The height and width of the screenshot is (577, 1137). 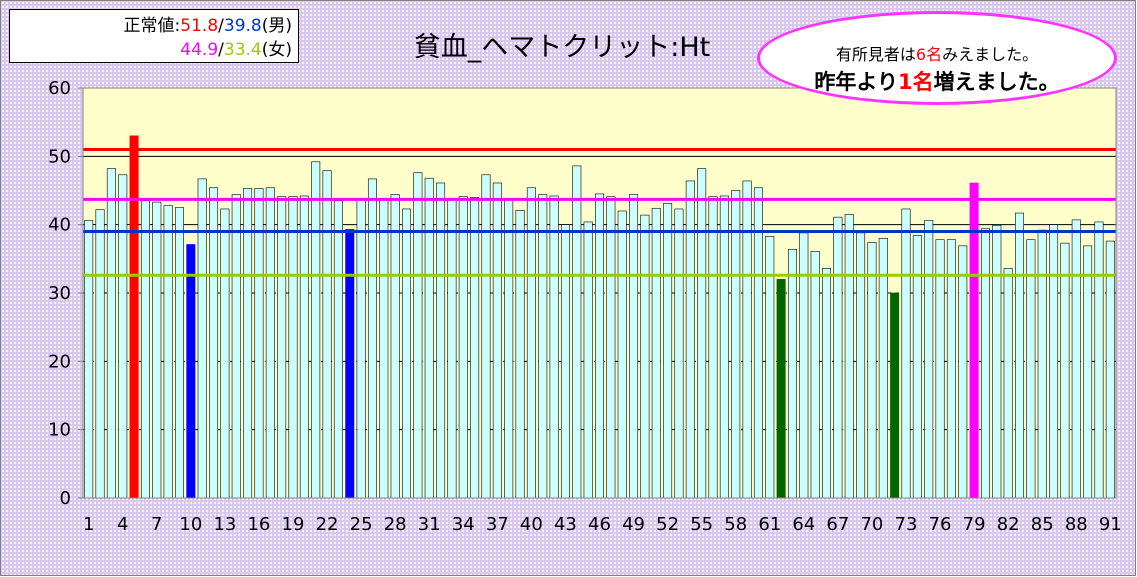 What do you see at coordinates (856, 82) in the screenshot?
I see `comparison-prefix: 昨年より` at bounding box center [856, 82].